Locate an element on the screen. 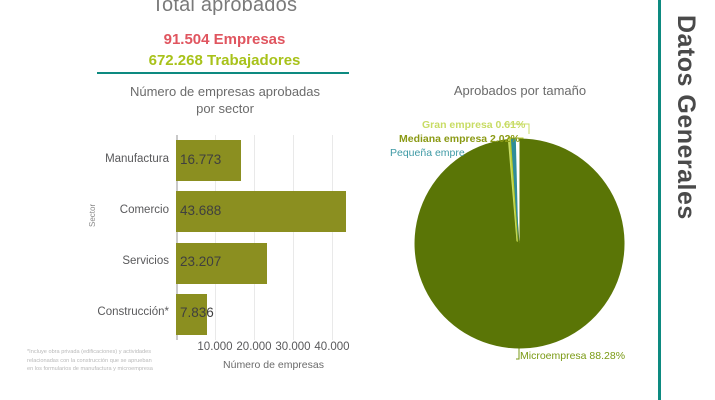  pie-label-microempresa: Microempresa 88.28% is located at coordinates (573, 356).